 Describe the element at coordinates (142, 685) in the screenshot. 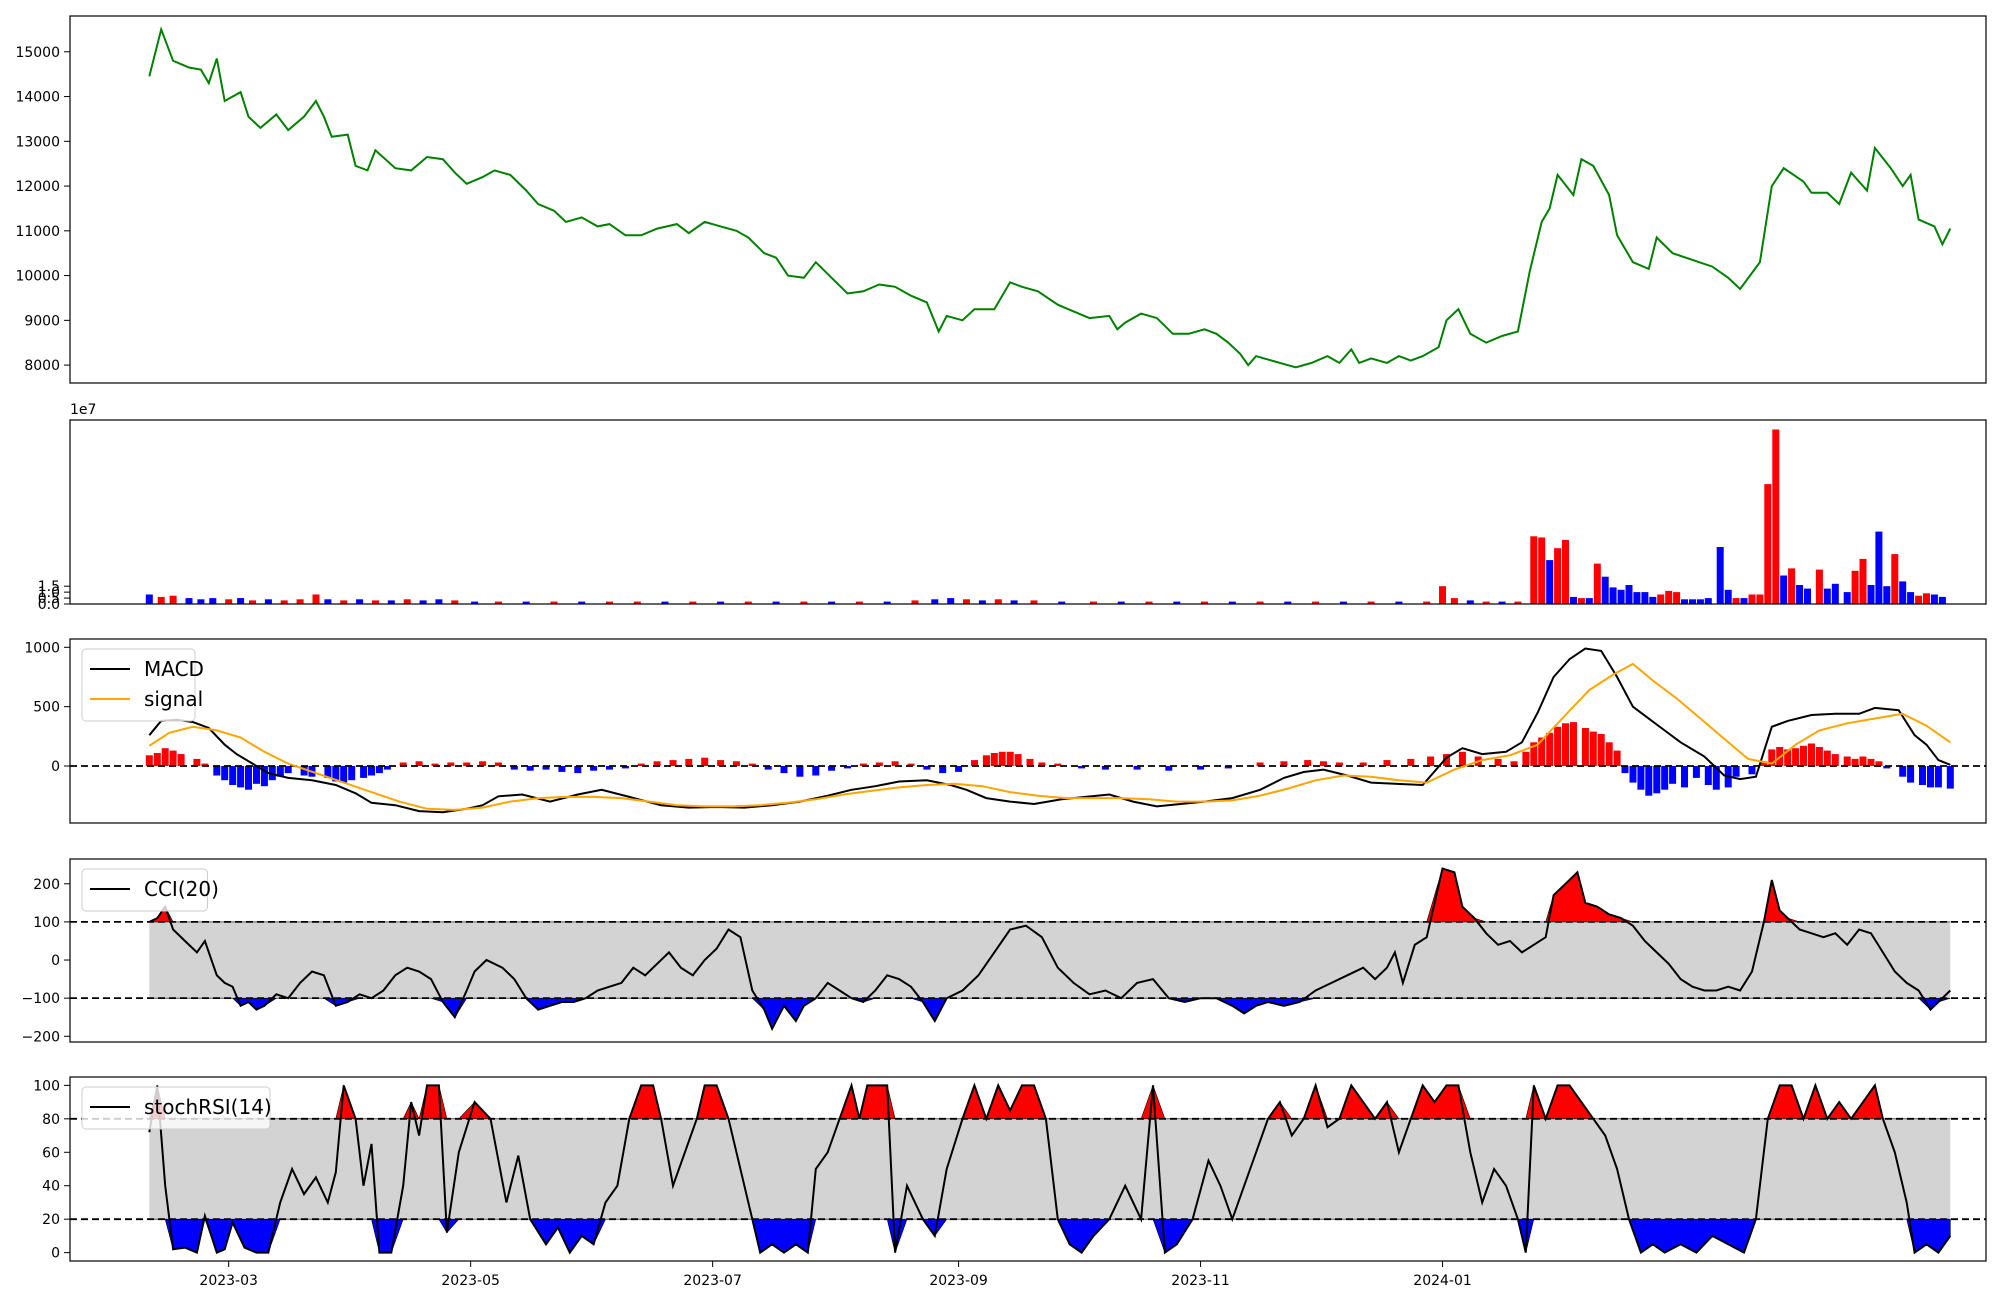

I see `macd-legend: MACD signal` at that location.